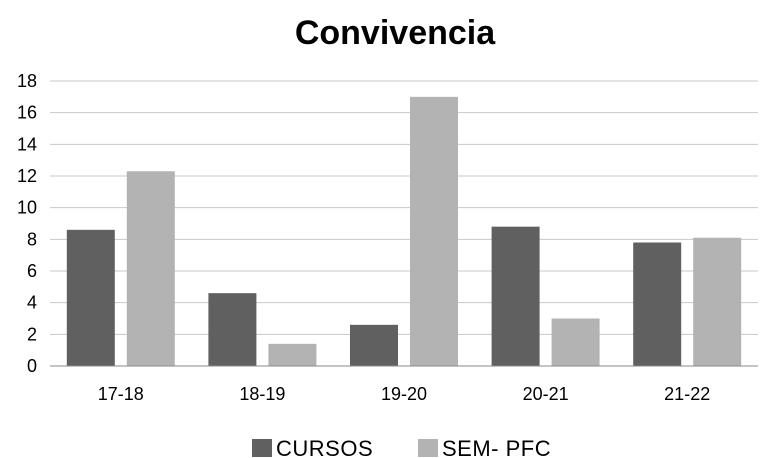  What do you see at coordinates (27, 81) in the screenshot?
I see `y-tick-label: 18` at bounding box center [27, 81].